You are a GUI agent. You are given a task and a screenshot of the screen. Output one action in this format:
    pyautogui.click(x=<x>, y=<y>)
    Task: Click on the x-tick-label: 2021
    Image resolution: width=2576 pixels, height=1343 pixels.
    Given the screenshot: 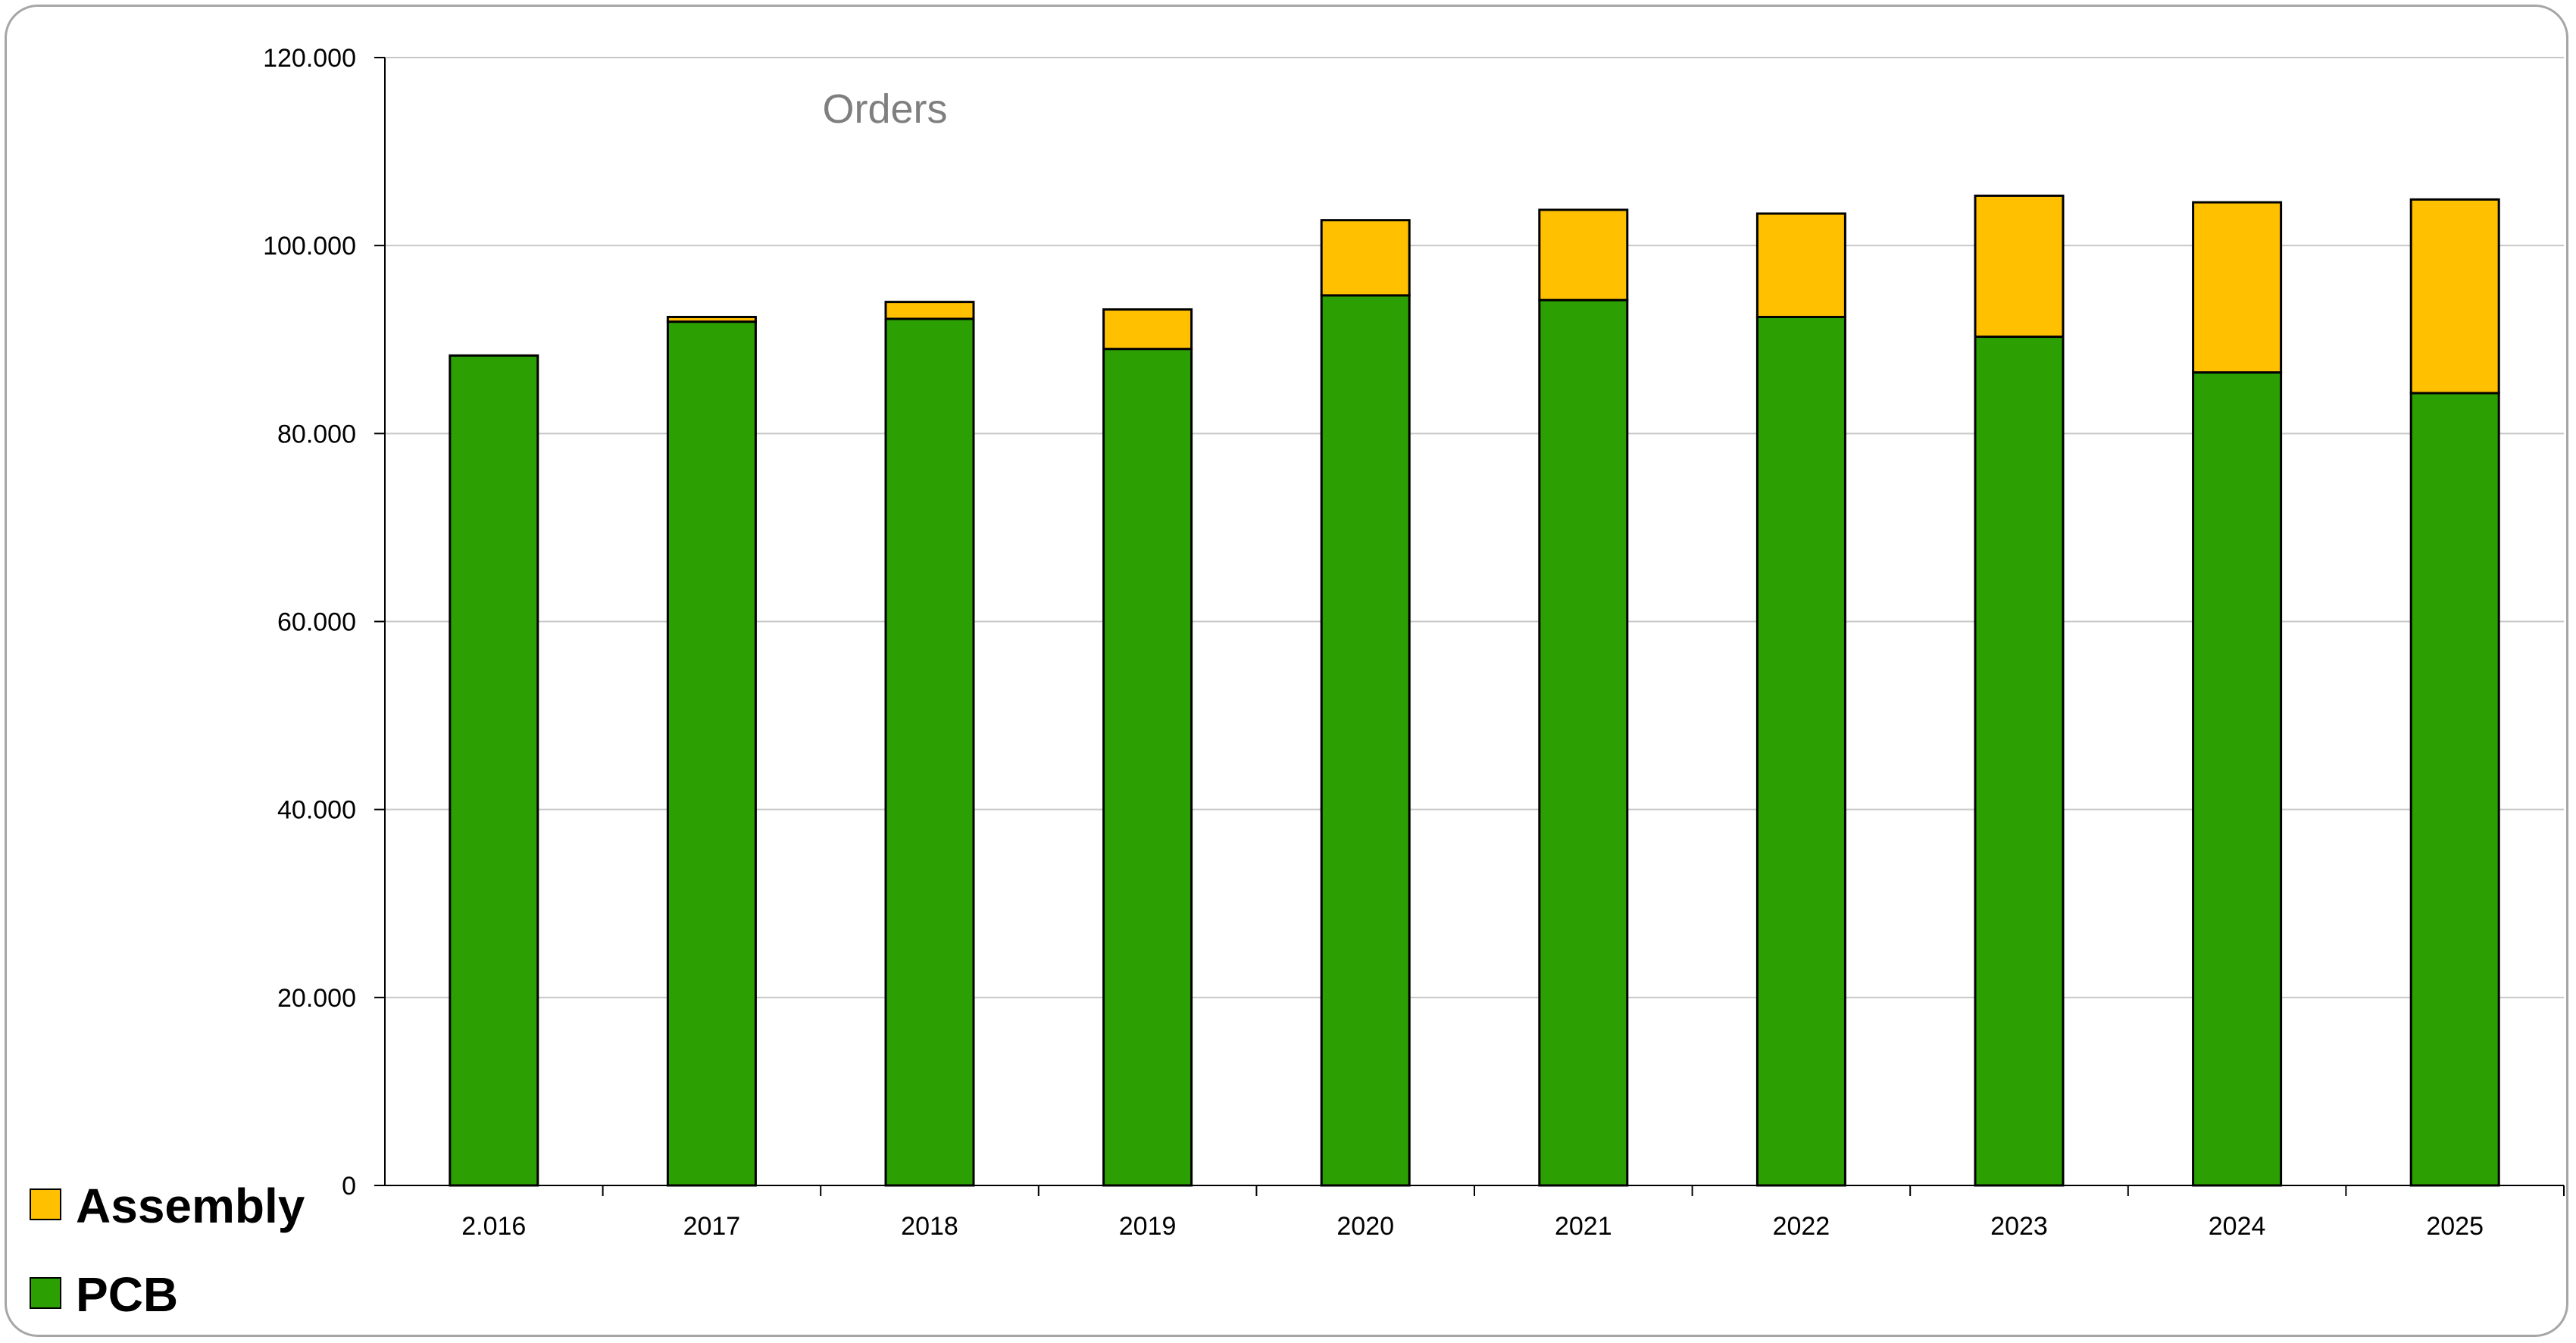 What is the action you would take?
    pyautogui.click(x=1583, y=1226)
    